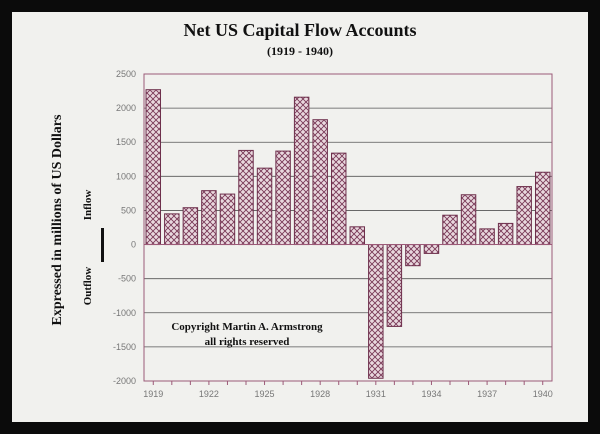 This screenshot has width=600, height=434. I want to click on x-tick-label: 1922, so click(209, 394).